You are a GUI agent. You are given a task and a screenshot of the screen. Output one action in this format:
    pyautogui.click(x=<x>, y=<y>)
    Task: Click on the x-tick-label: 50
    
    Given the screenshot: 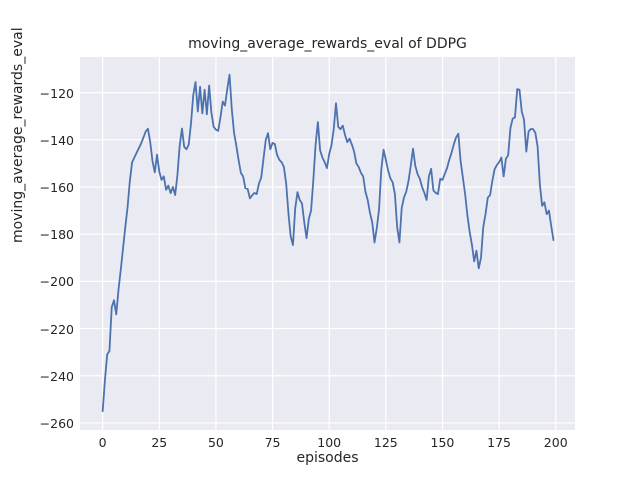 What is the action you would take?
    pyautogui.click(x=215, y=442)
    